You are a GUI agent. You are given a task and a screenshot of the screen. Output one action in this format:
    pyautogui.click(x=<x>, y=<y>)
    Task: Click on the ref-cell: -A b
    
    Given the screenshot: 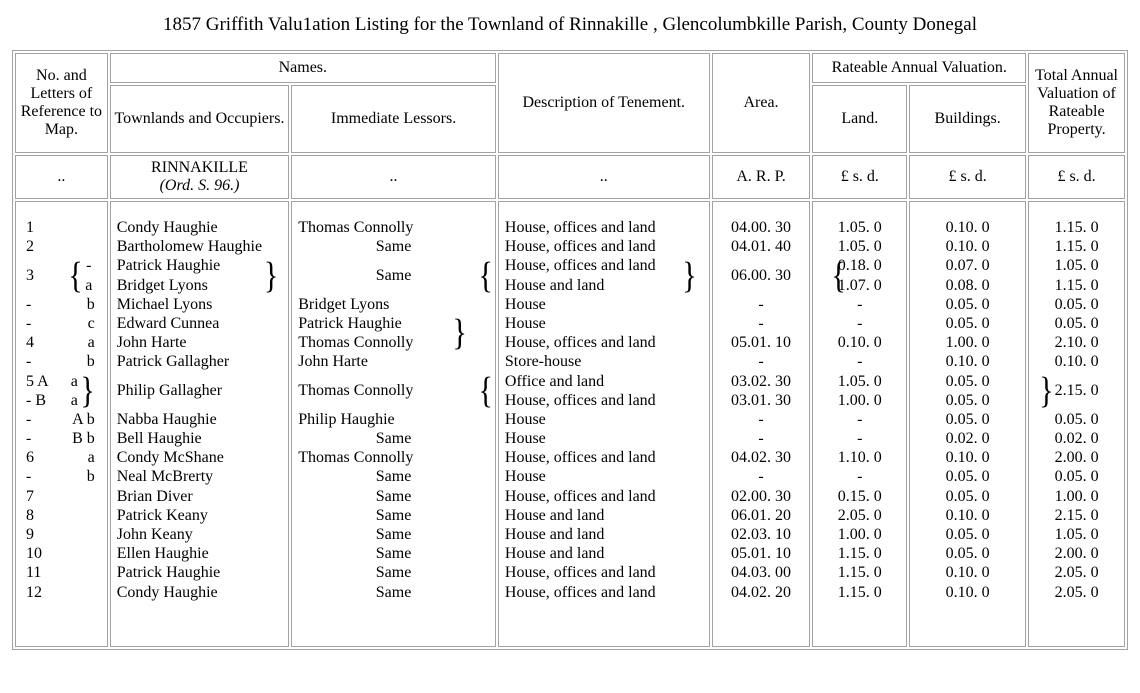 What is the action you would take?
    pyautogui.click(x=61, y=419)
    